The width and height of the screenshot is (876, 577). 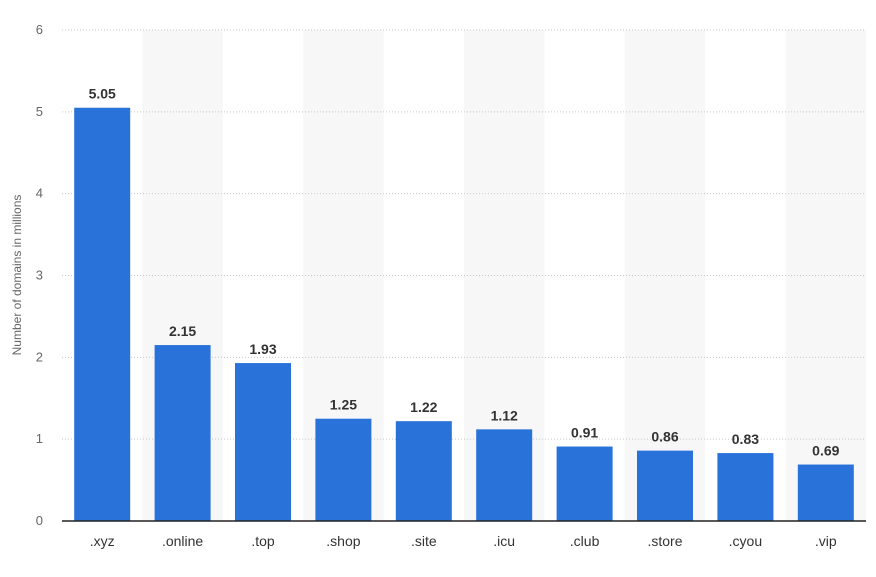 I want to click on y-tick-label: 6, so click(x=39, y=29).